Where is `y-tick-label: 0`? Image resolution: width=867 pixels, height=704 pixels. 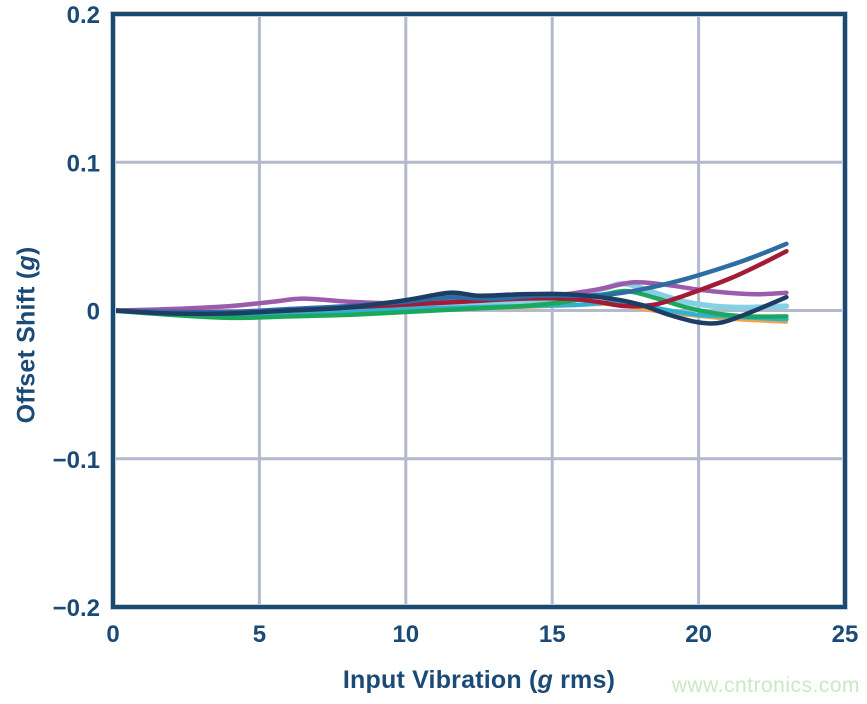
y-tick-label: 0 is located at coordinates (93, 312).